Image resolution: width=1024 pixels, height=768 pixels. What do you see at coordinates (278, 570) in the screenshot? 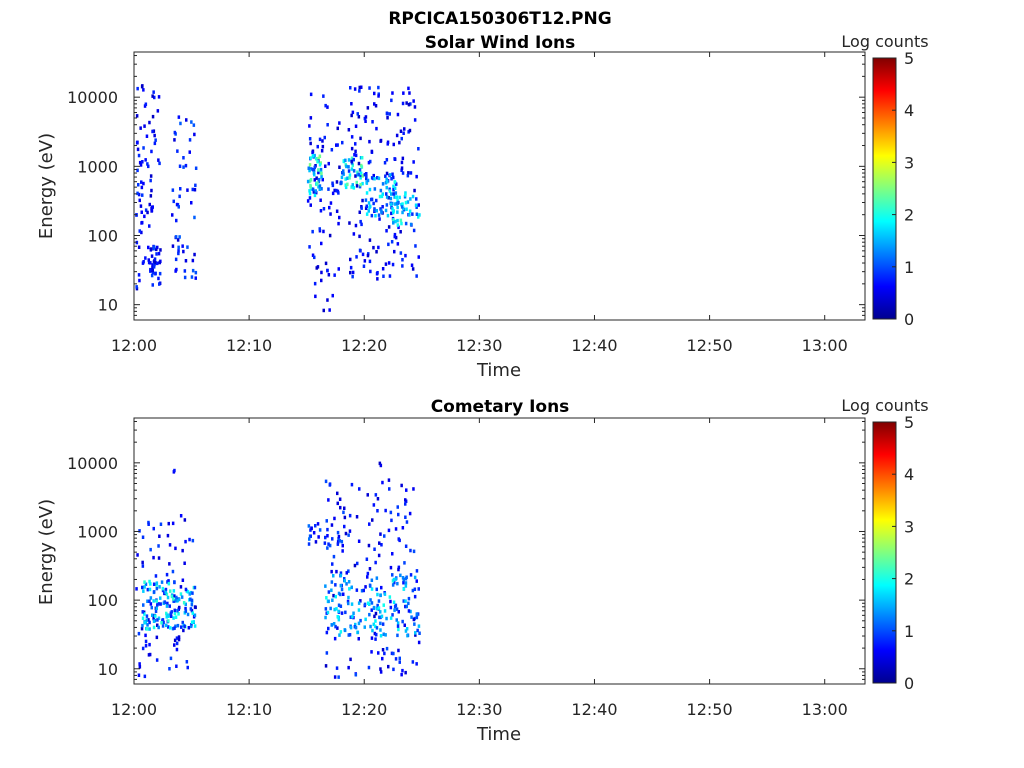
I see `heatmap-cells` at bounding box center [278, 570].